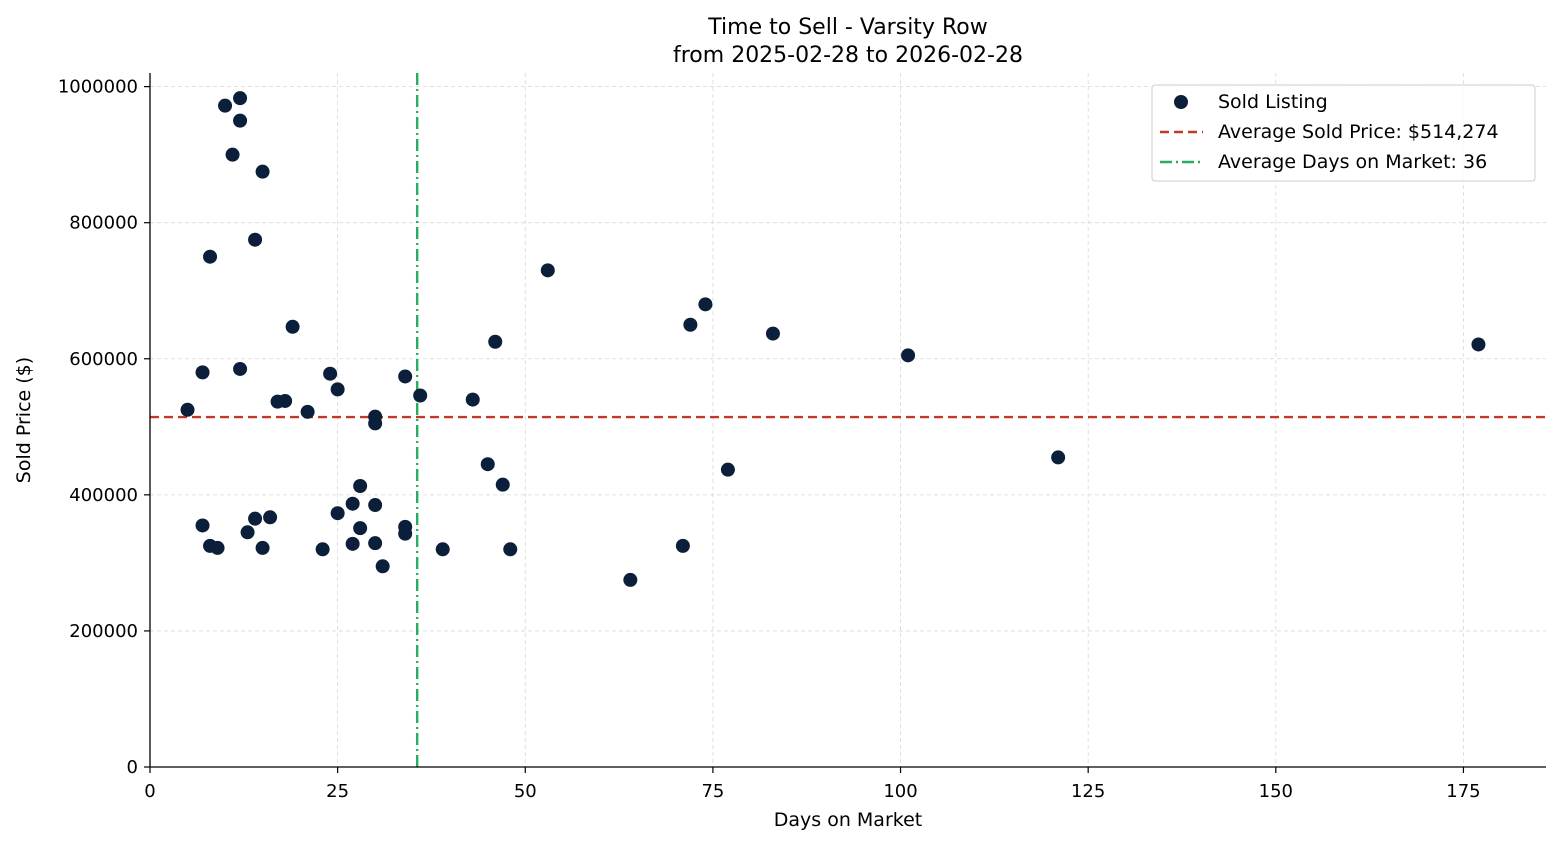 The width and height of the screenshot is (1560, 845). What do you see at coordinates (24, 420) in the screenshot?
I see `y-axis-label: Sold Price ($)` at bounding box center [24, 420].